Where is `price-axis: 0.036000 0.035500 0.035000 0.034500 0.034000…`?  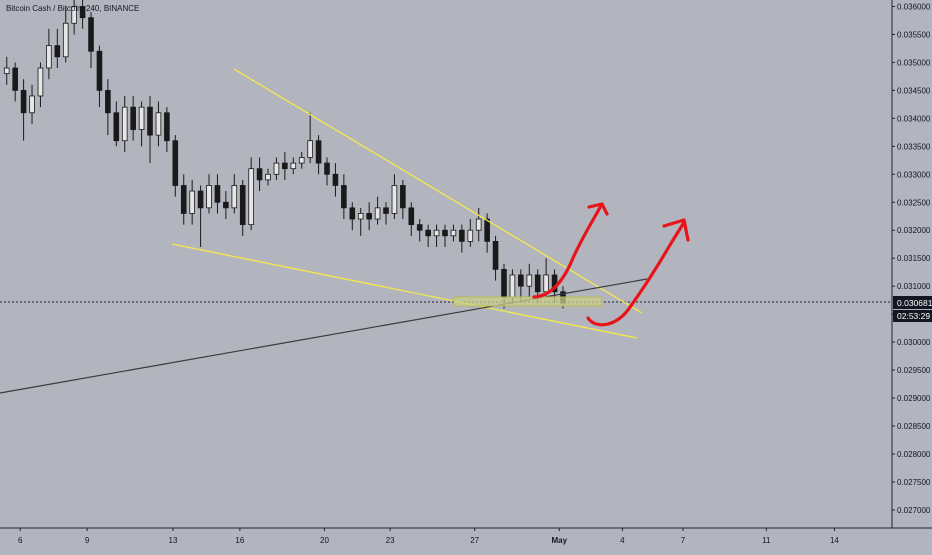
price-axis: 0.036000 0.035500 0.035000 0.034500 0.034000… is located at coordinates (911, 264).